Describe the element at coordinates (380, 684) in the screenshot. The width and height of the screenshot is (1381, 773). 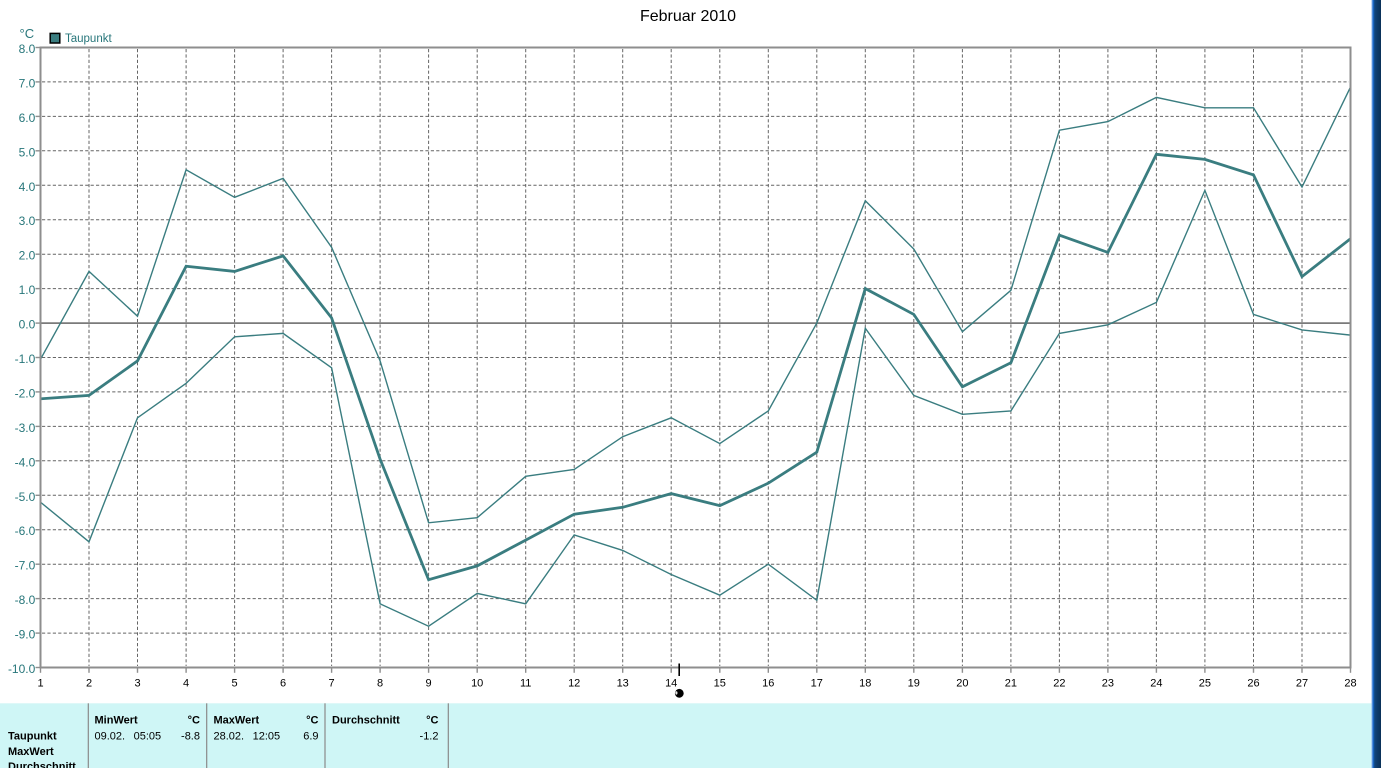
I see `svg-text: 8` at that location.